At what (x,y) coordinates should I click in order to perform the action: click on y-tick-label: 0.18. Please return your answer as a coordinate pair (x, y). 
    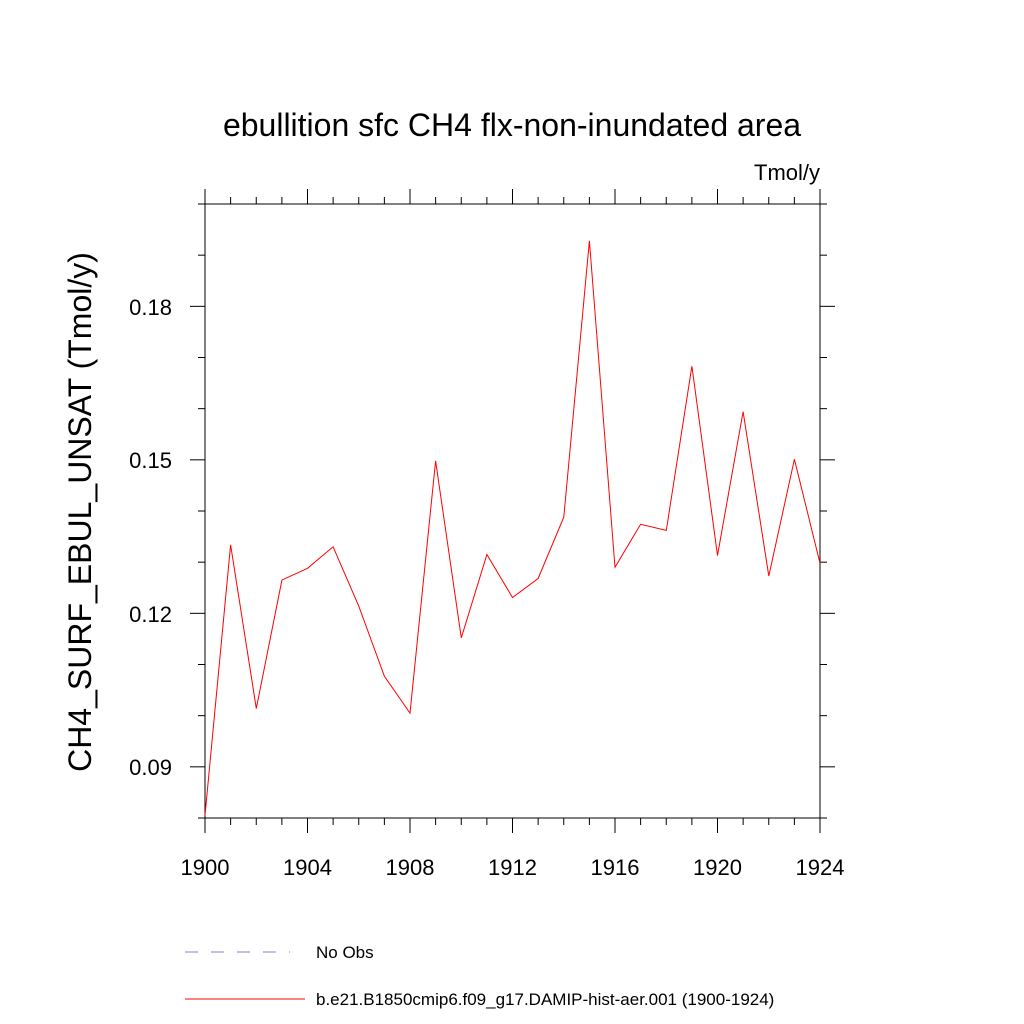
    Looking at the image, I should click on (150, 307).